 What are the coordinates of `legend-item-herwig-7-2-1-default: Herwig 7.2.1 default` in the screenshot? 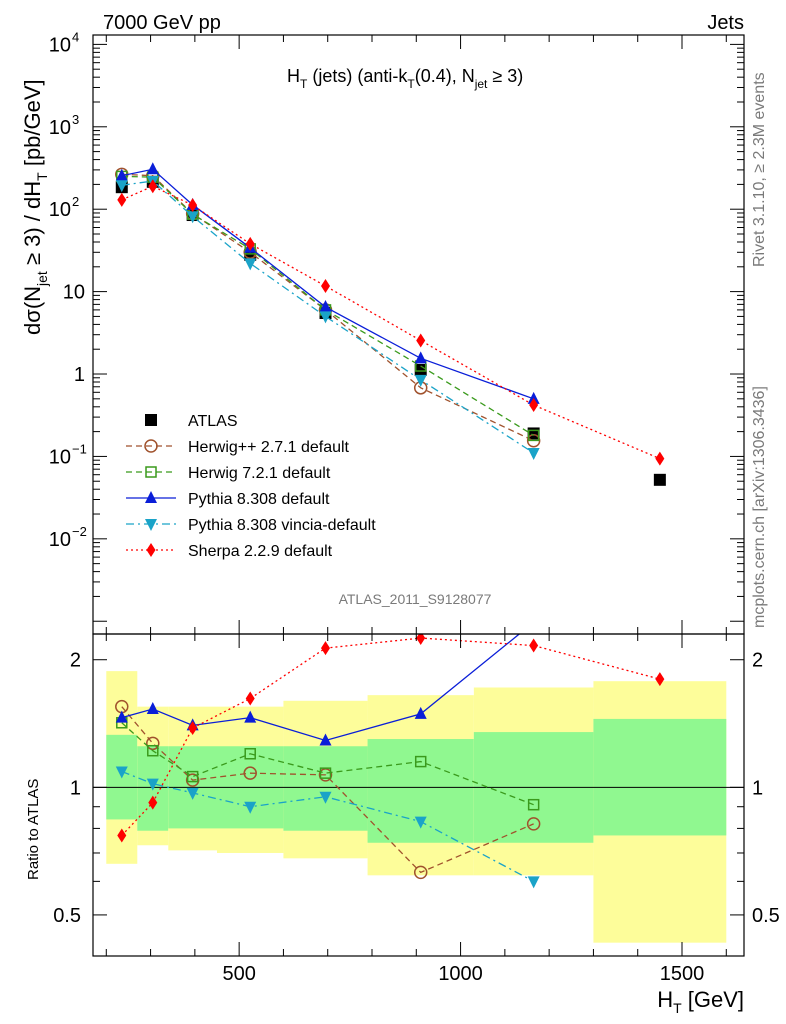 It's located at (228, 473).